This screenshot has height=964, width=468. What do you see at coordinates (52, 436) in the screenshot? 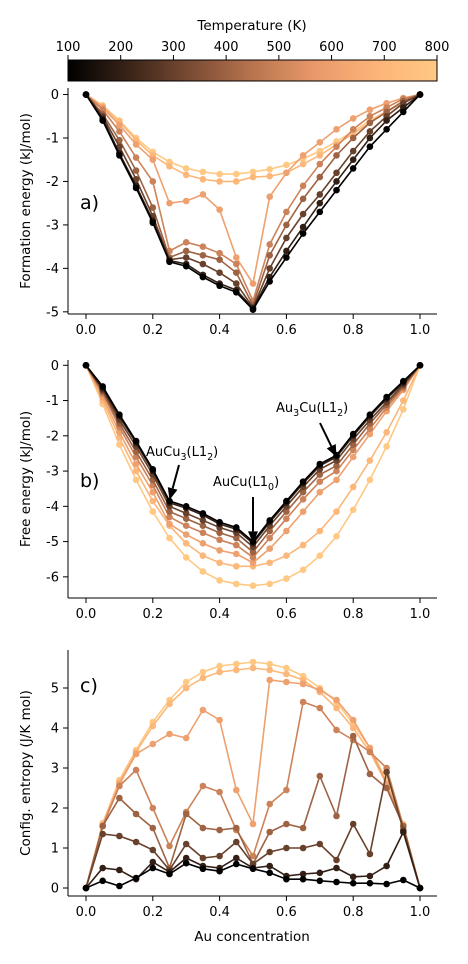
I see `y-tick-label: -2` at bounding box center [52, 436].